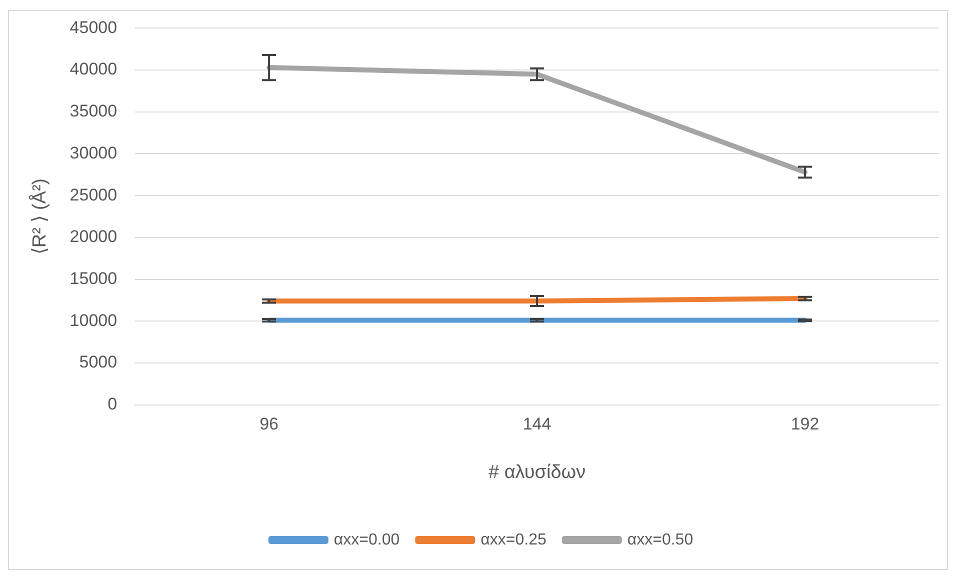  I want to click on x-tick-label: 144, so click(537, 424).